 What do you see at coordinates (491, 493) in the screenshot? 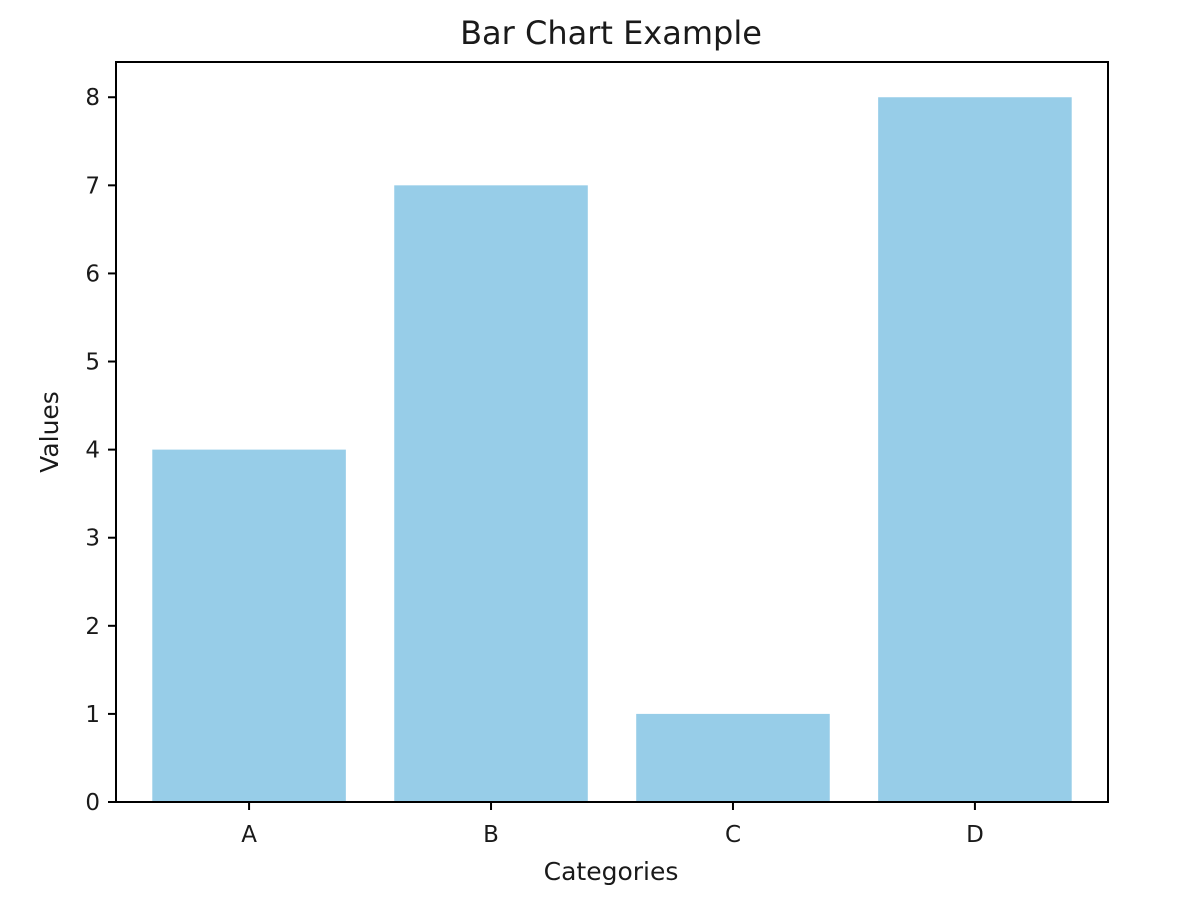
I see `bar-b` at bounding box center [491, 493].